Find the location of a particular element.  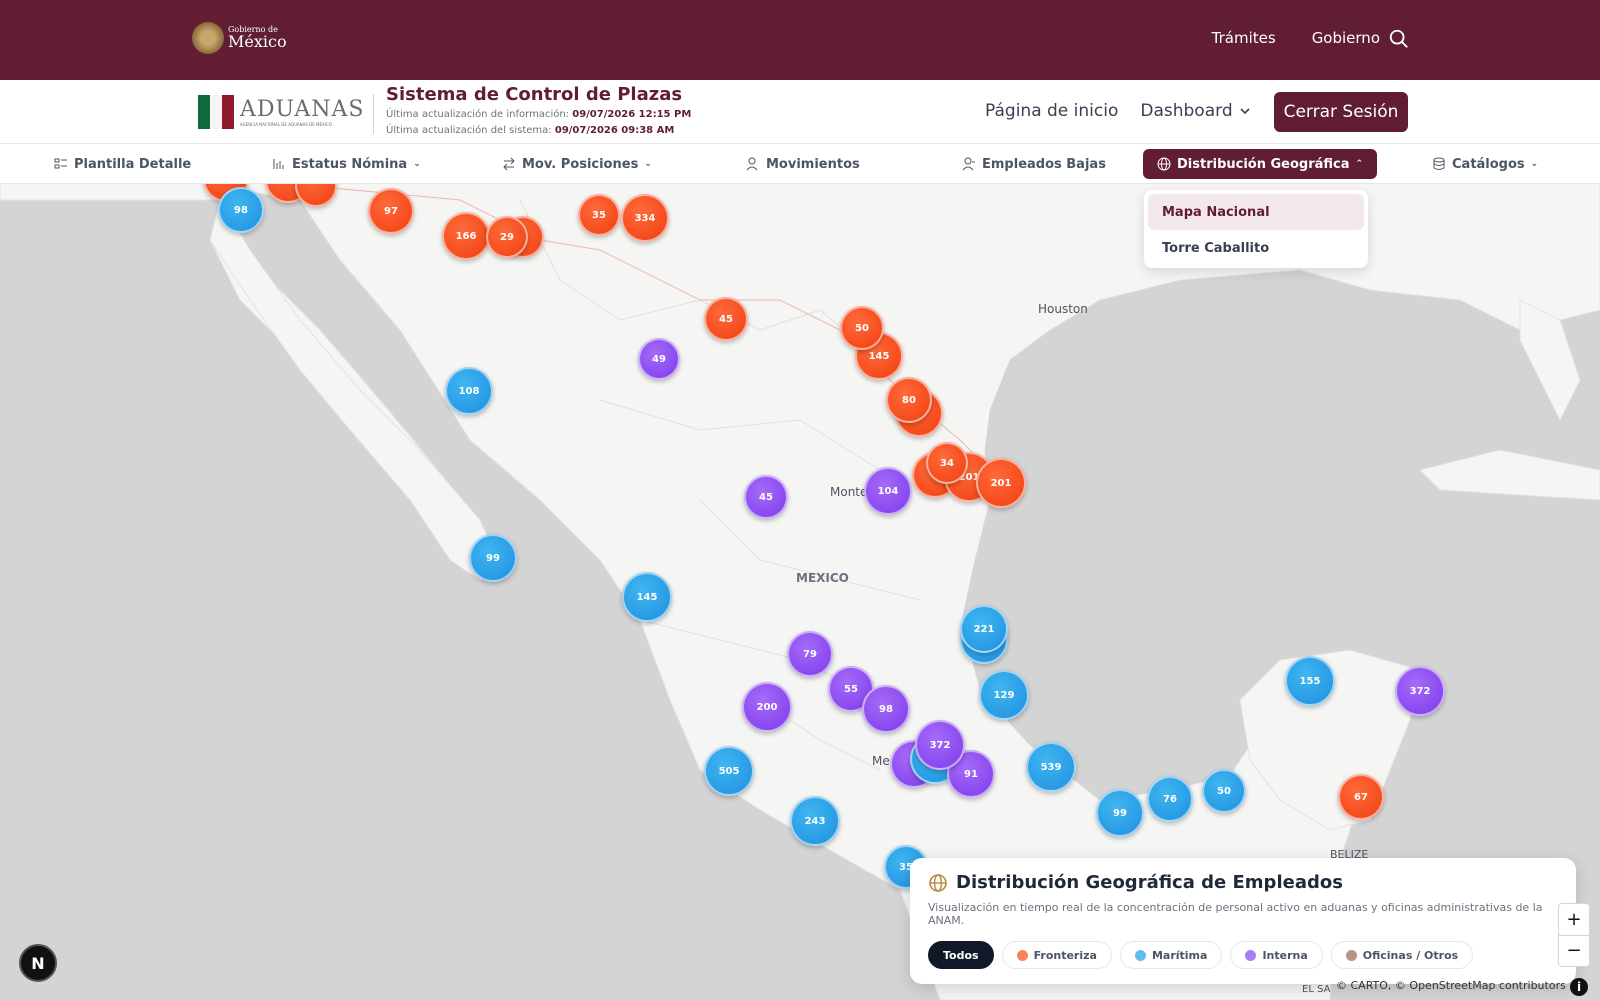

bar-chart-icon is located at coordinates (278, 164).